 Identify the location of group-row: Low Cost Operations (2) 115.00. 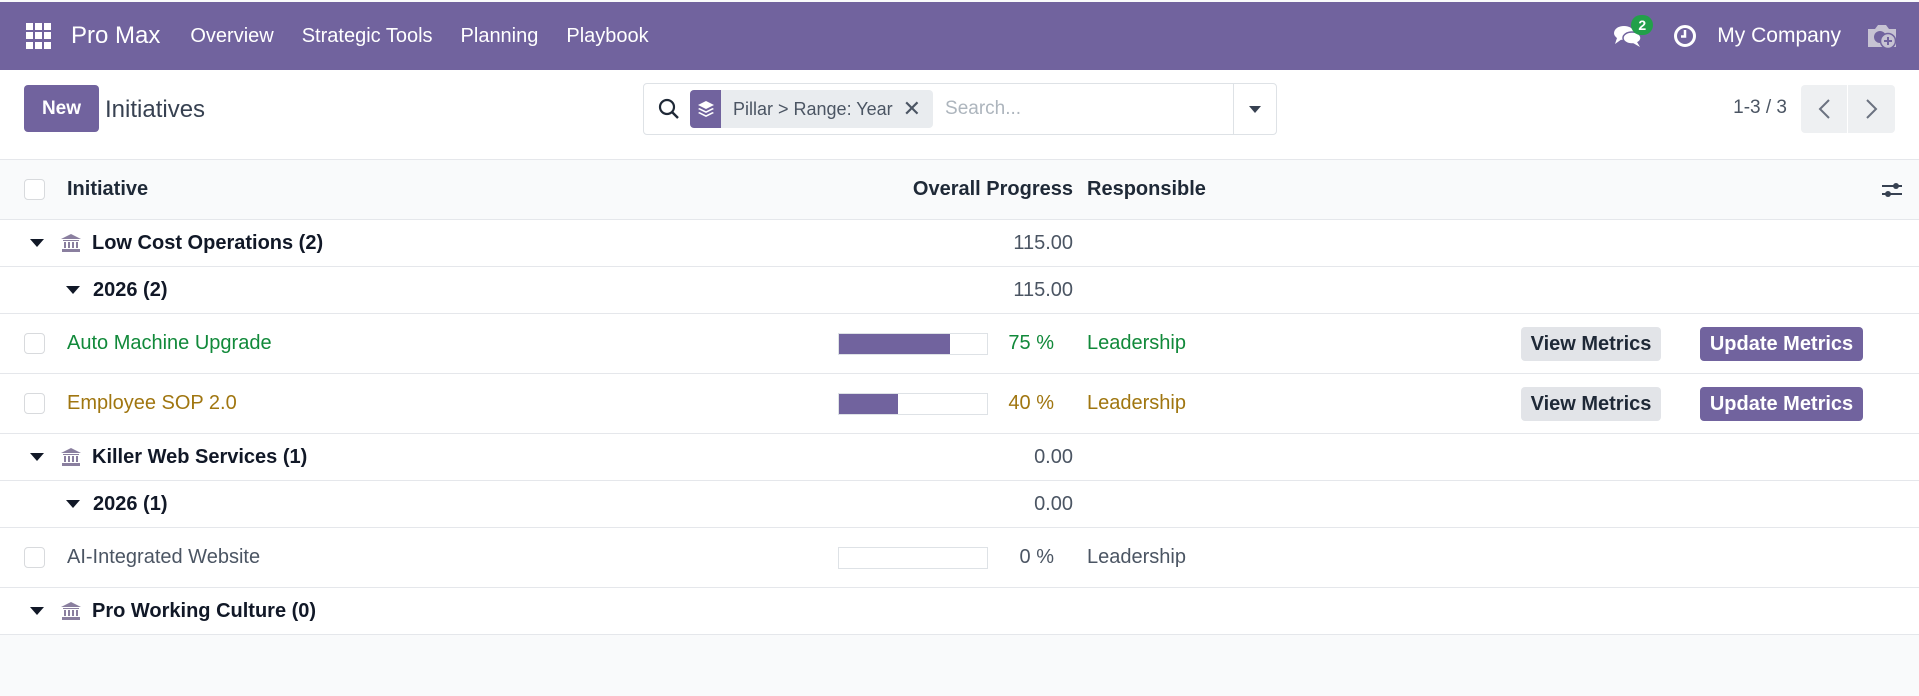
(959, 243).